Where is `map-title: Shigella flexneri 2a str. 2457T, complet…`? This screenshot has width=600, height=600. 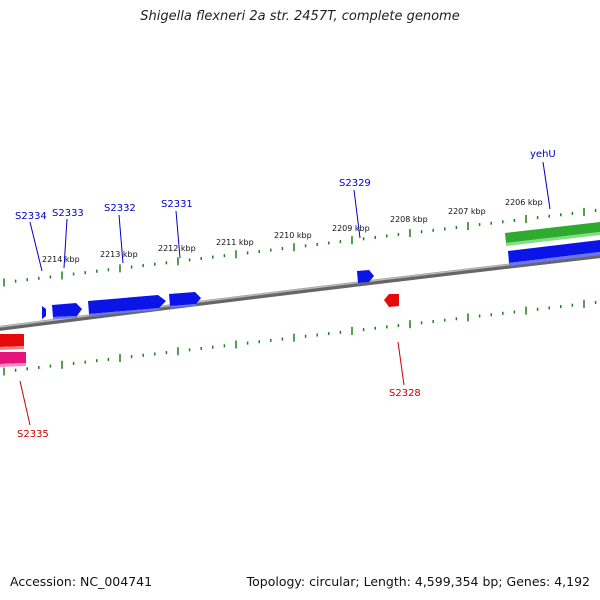
map-title: Shigella flexneri 2a str. 2457T, complet… is located at coordinates (300, 16).